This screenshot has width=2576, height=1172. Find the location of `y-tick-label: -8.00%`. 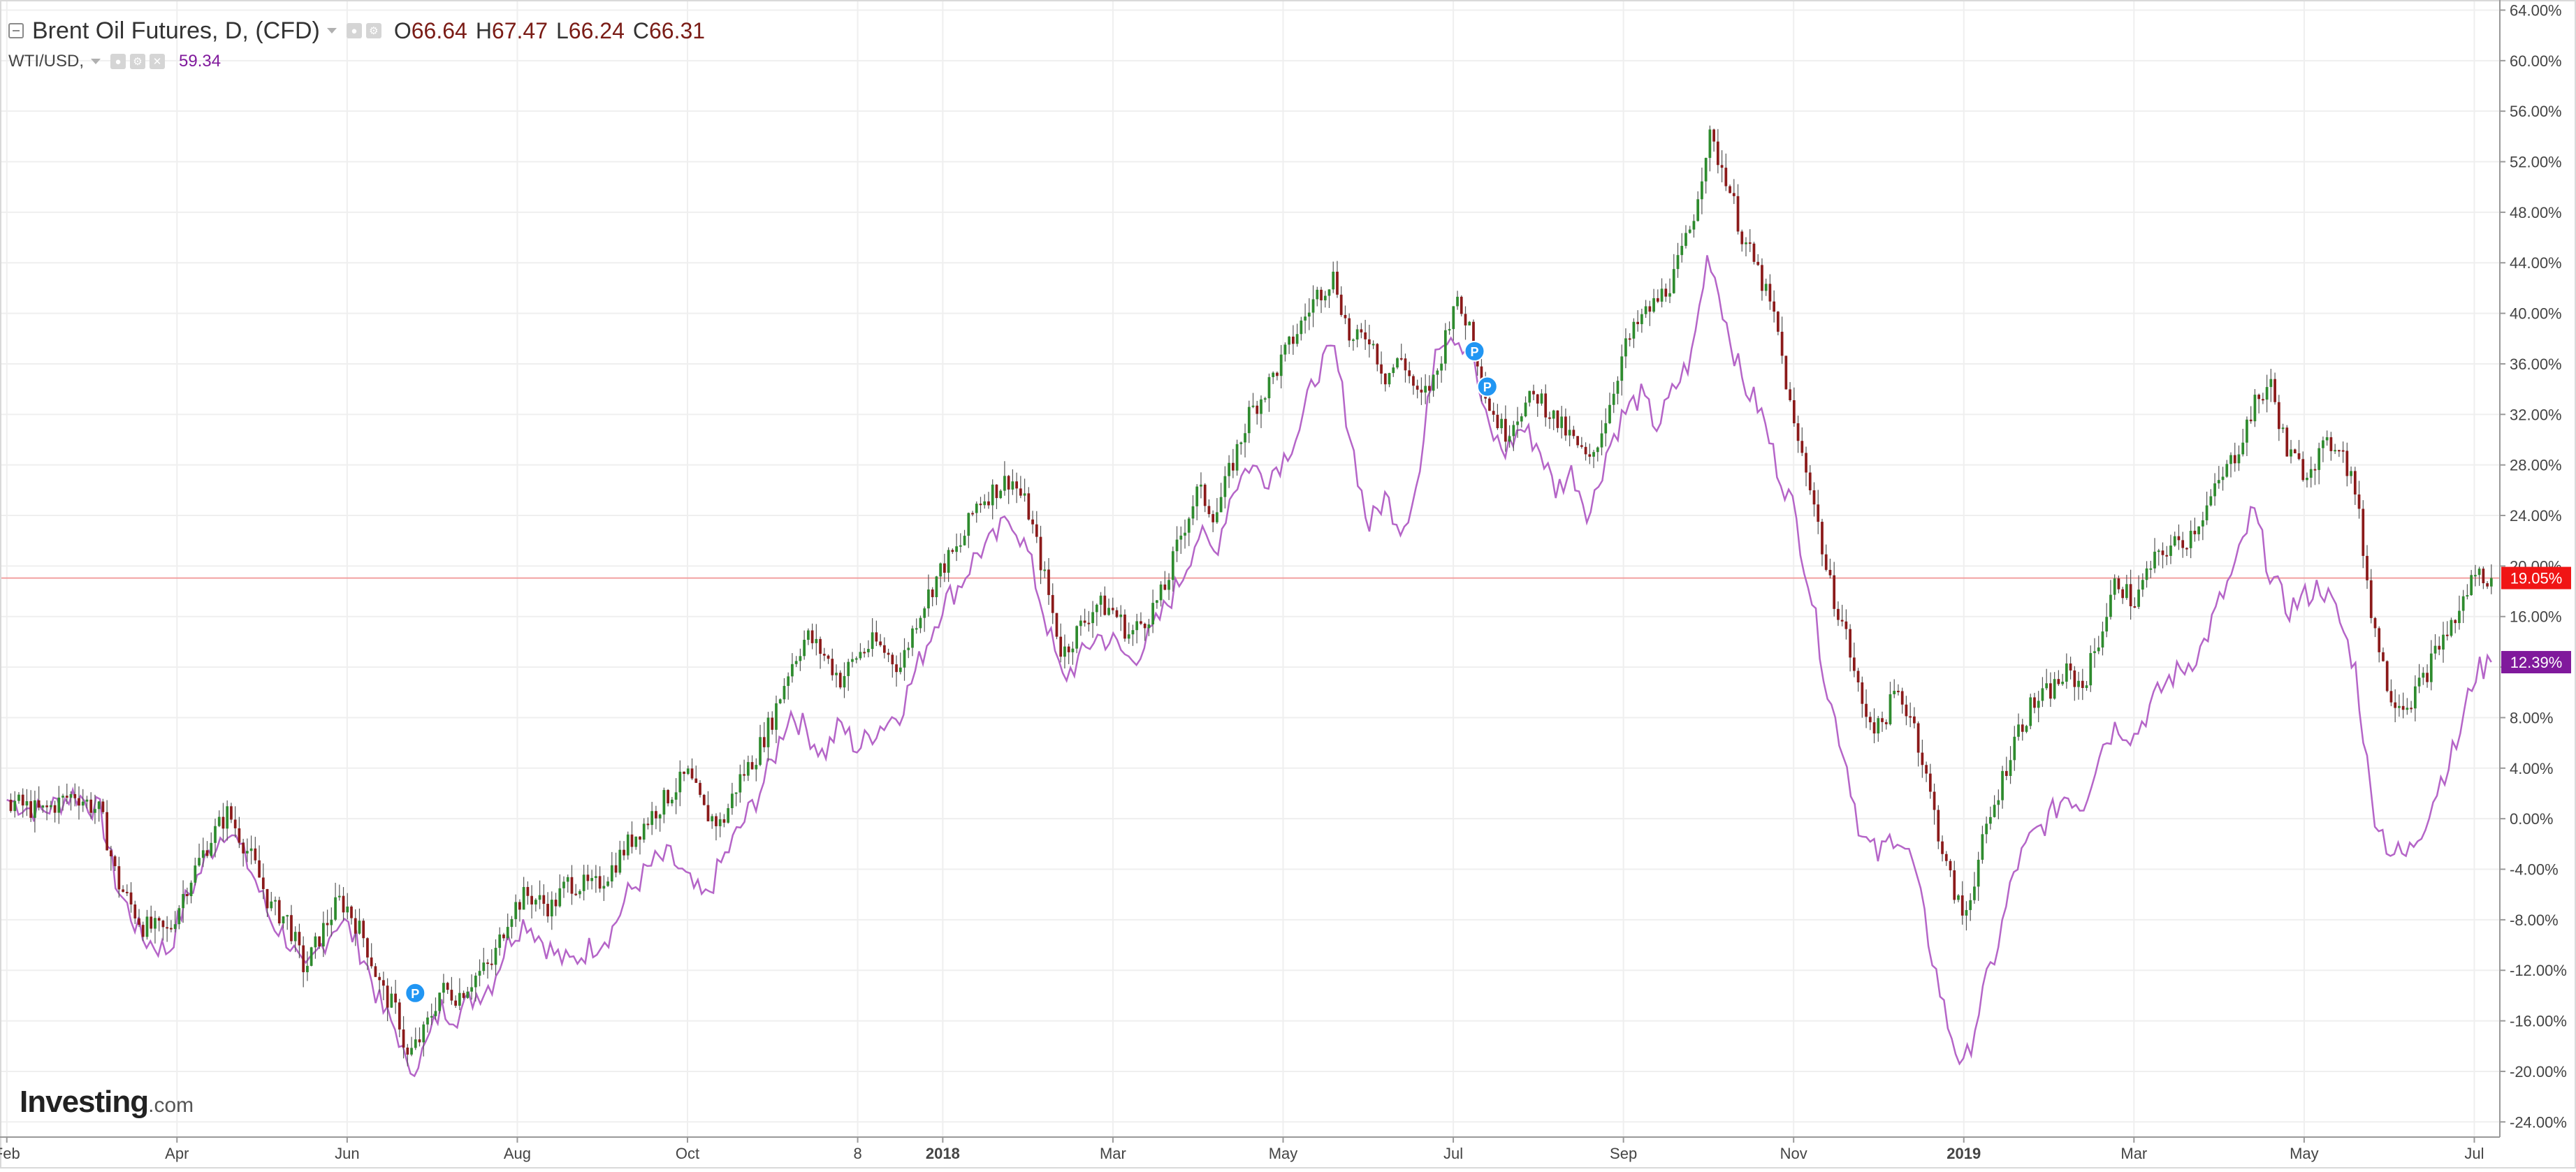

y-tick-label: -8.00% is located at coordinates (2534, 920).